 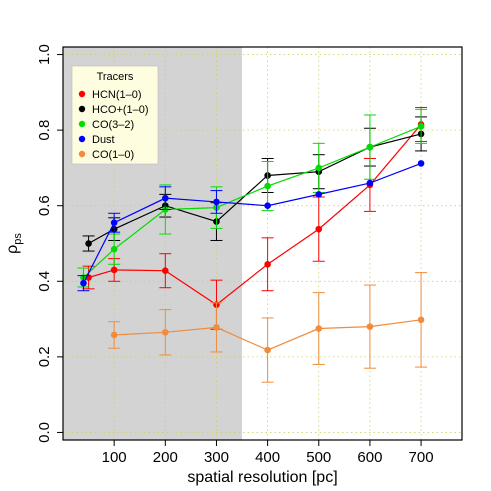 I want to click on x-axis-title: spatial resolution [pc], so click(x=262, y=477).